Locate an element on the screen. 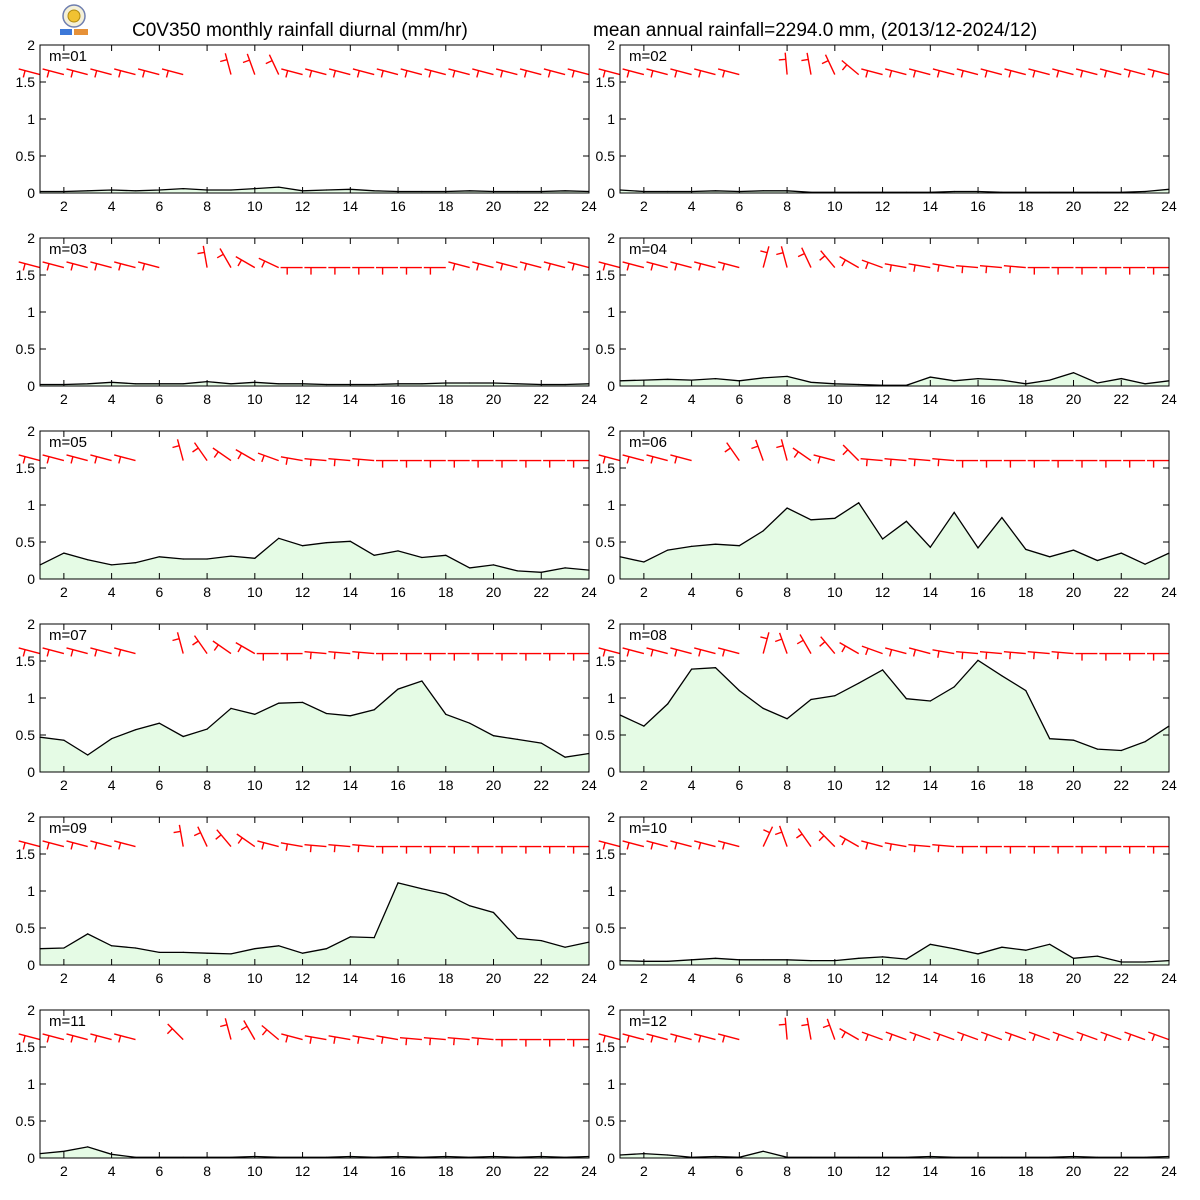 Image resolution: width=1200 pixels, height=1200 pixels. panel-m-06: 00.511.522 4 6 8 10 12 14 16 18 20 22 24m=06 is located at coordinates (886, 511).